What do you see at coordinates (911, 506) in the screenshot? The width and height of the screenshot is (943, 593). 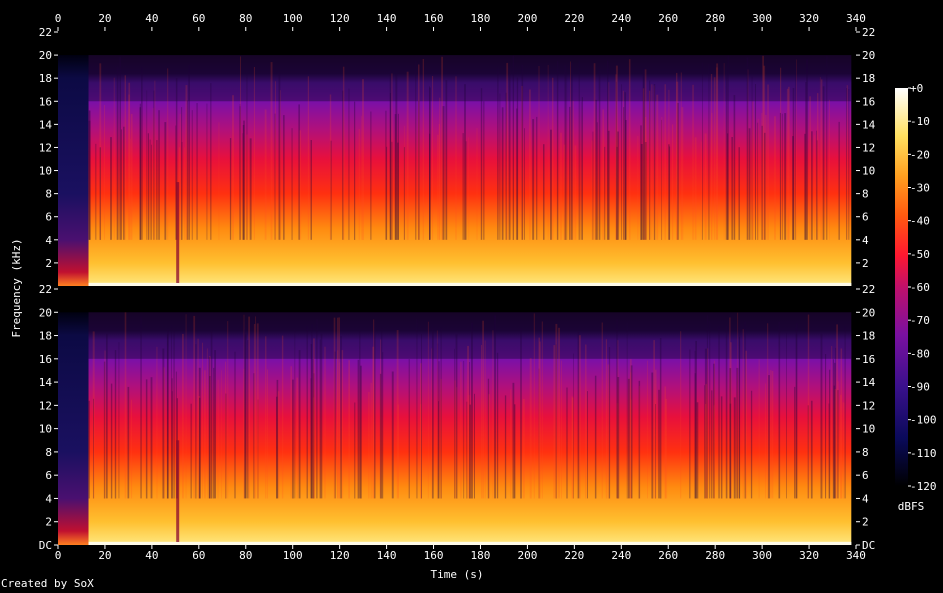 I see `colorbar-label: dBFS` at bounding box center [911, 506].